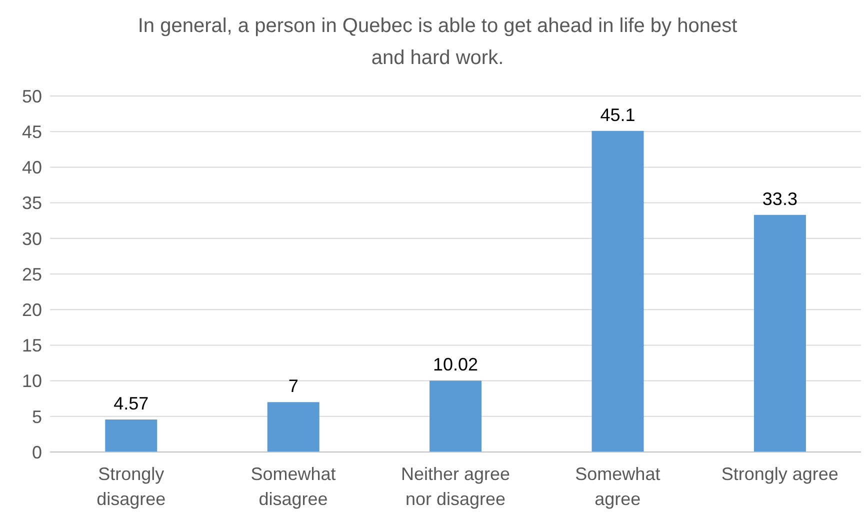  What do you see at coordinates (456, 487) in the screenshot?
I see `x-tick-label: Neither agree nor disagree` at bounding box center [456, 487].